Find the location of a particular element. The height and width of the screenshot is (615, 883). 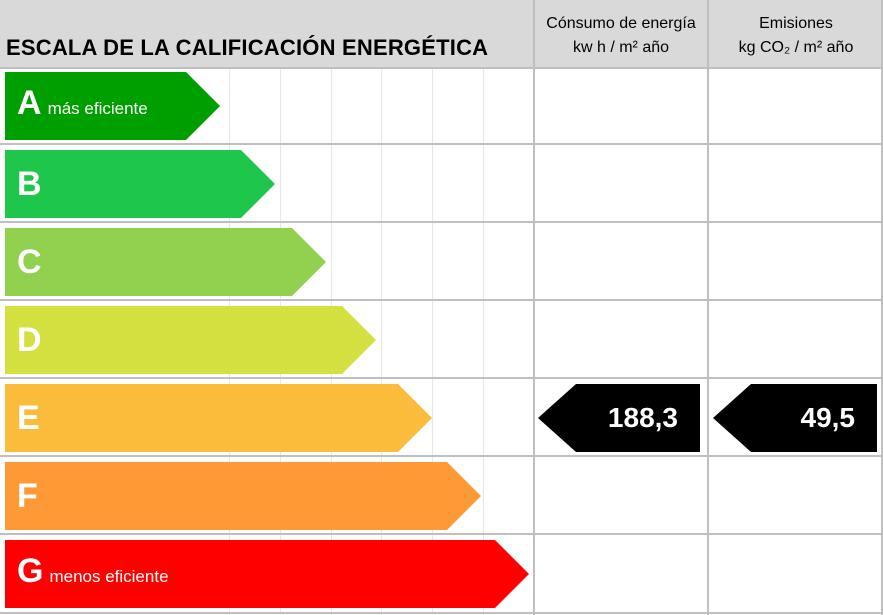

header-emisiones-cell: Emisiones kg CO₂ / m² año is located at coordinates (796, 34).